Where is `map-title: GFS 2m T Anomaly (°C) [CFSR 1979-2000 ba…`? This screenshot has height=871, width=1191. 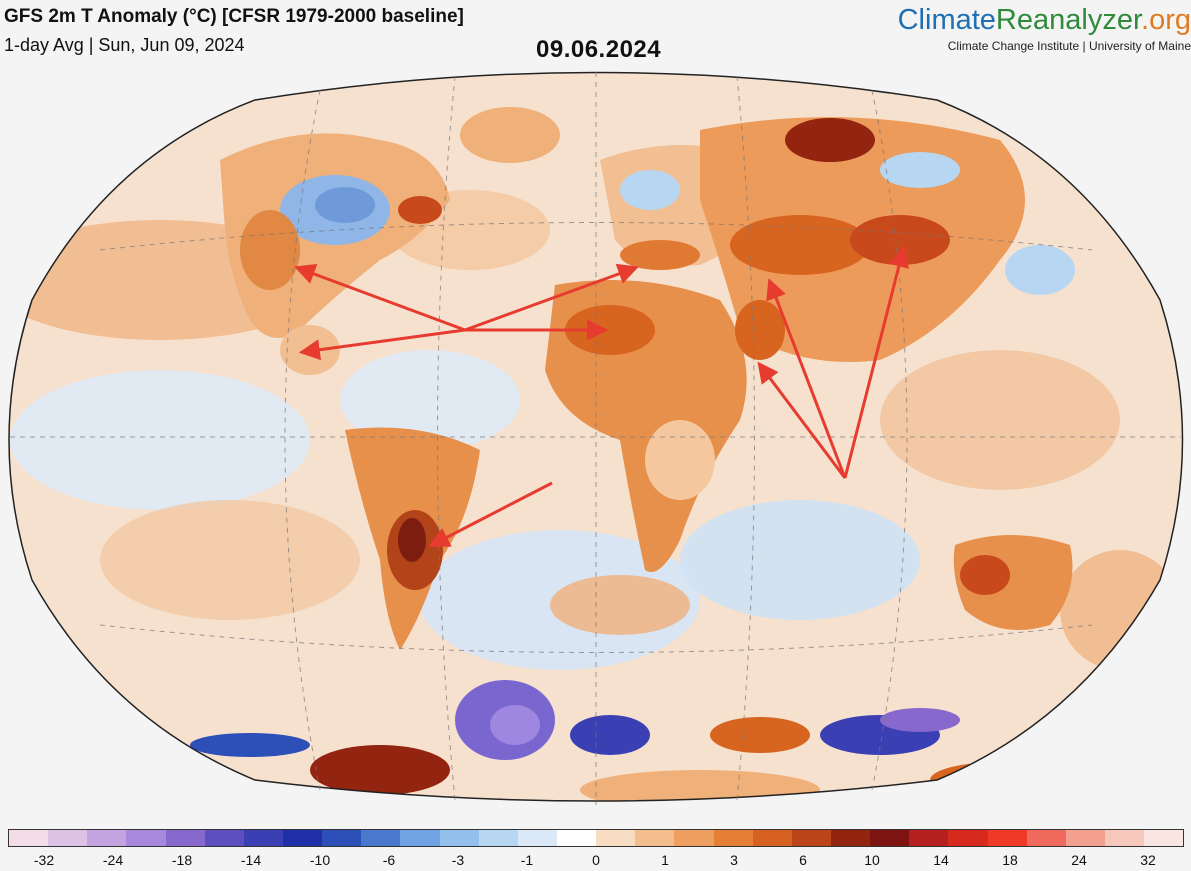
map-title: GFS 2m T Anomaly (°C) [CFSR 1979-2000 ba… is located at coordinates (234, 16).